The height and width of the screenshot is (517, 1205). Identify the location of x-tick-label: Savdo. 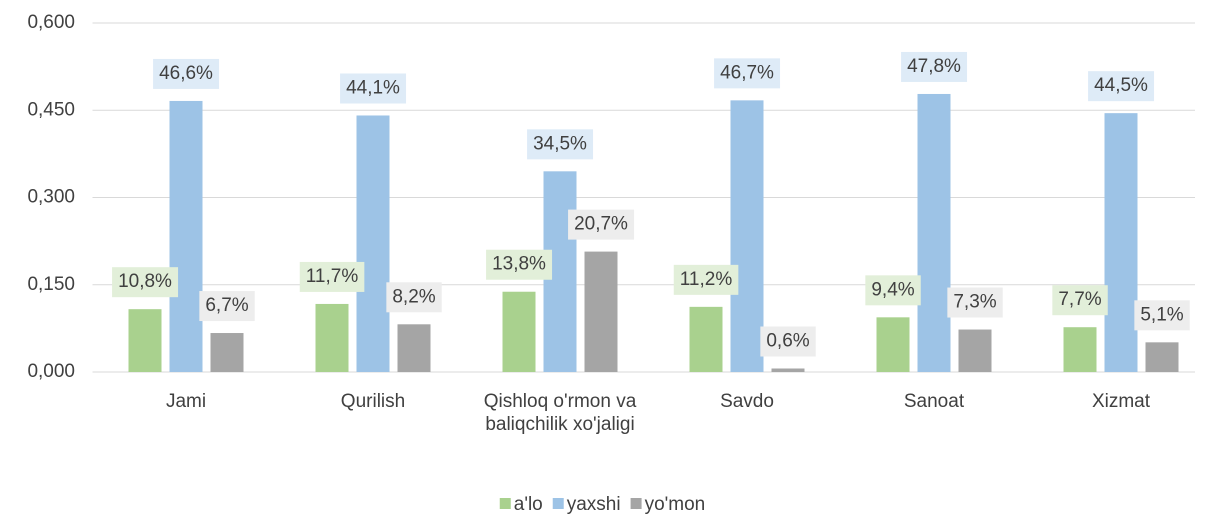
(747, 401).